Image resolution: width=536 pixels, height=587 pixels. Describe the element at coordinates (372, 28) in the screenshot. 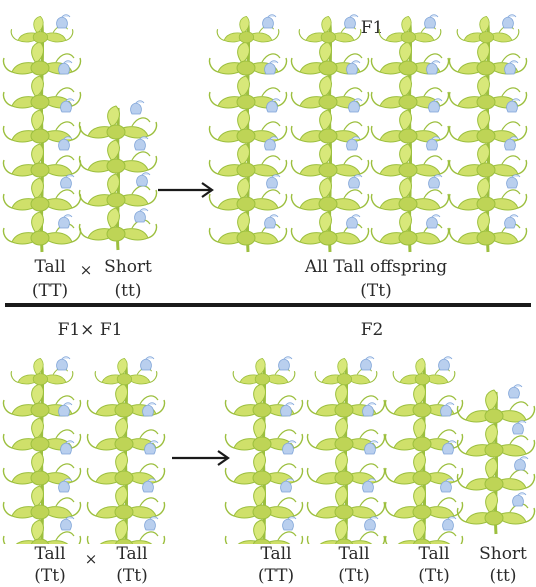

I see `top-heading-f1: F1` at that location.